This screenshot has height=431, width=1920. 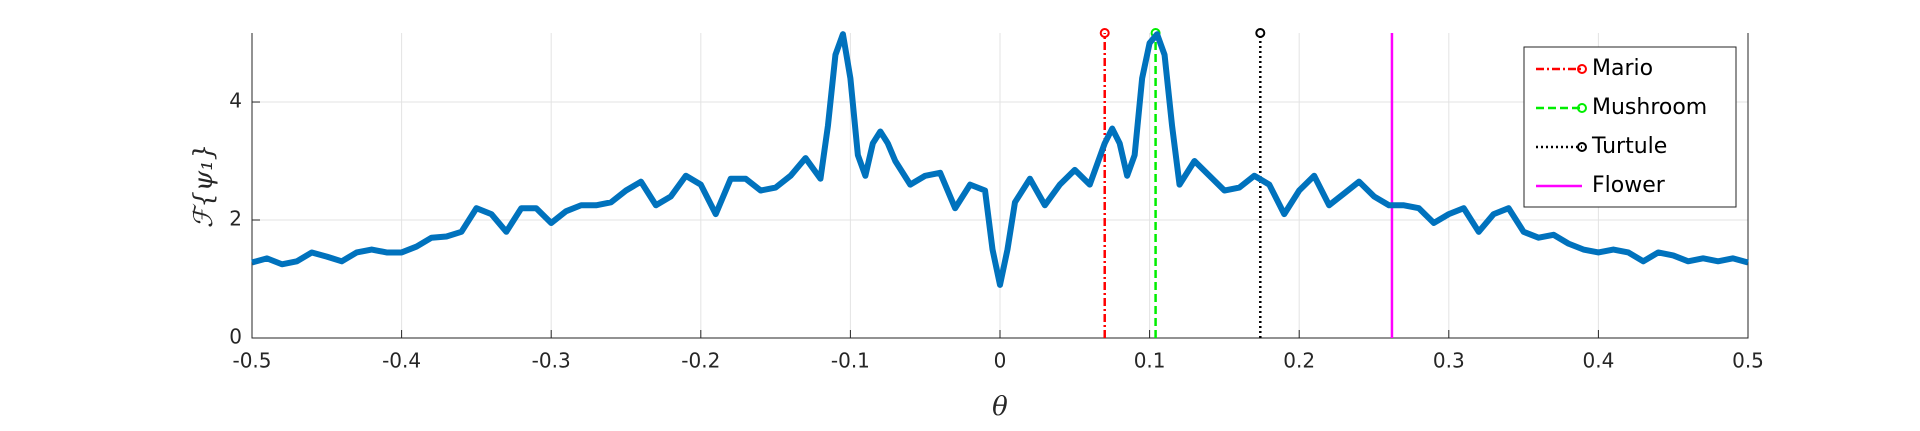 I want to click on x-tick-label: 0, so click(x=1000, y=361).